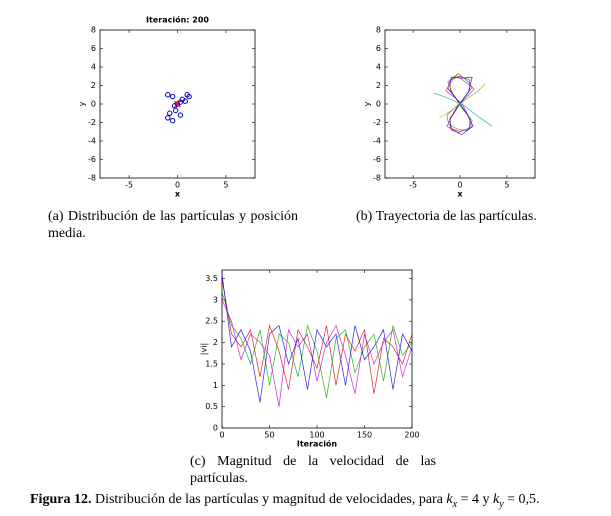 The width and height of the screenshot is (611, 516). What do you see at coordinates (204, 349) in the screenshot?
I see `y-axis-label: |vi|` at bounding box center [204, 349].